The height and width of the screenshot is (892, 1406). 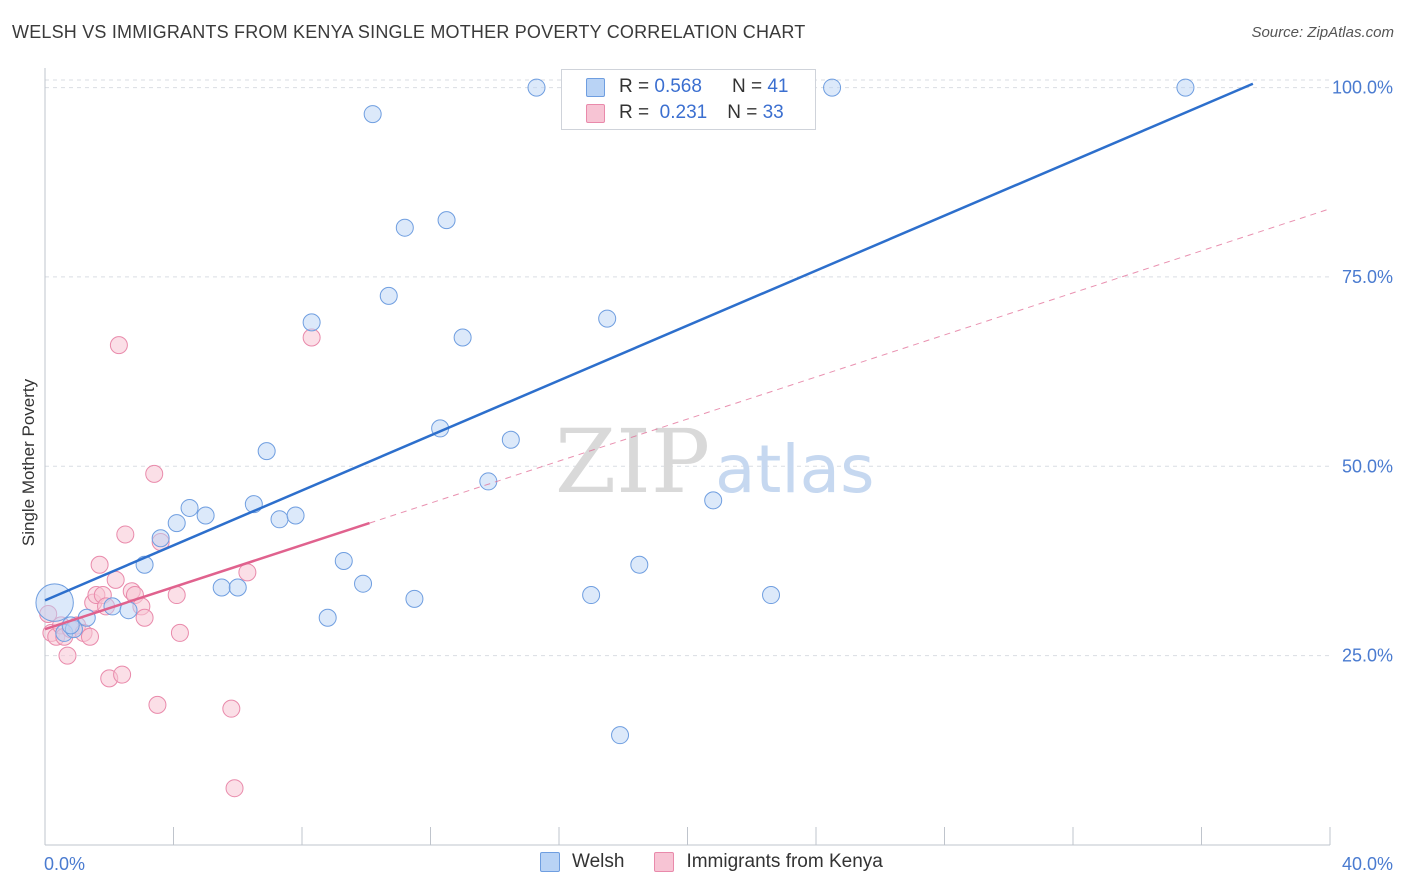 I want to click on legend-r-value: 0.568, so click(x=678, y=86).